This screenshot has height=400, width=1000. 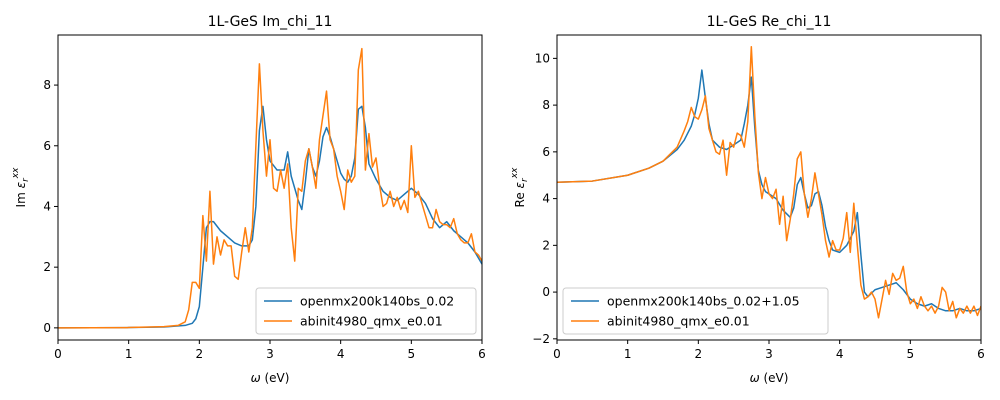 I want to click on chart-title: 1L-GeS Re_chi_11, so click(x=769, y=22).